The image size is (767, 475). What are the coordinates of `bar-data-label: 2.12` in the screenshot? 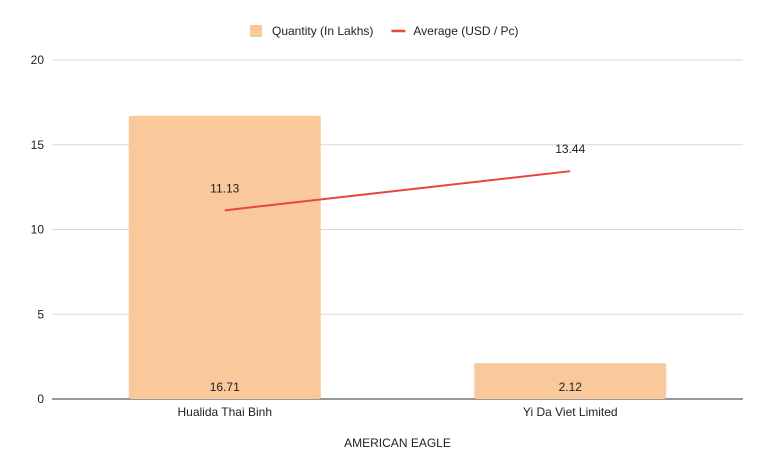 It's located at (571, 387).